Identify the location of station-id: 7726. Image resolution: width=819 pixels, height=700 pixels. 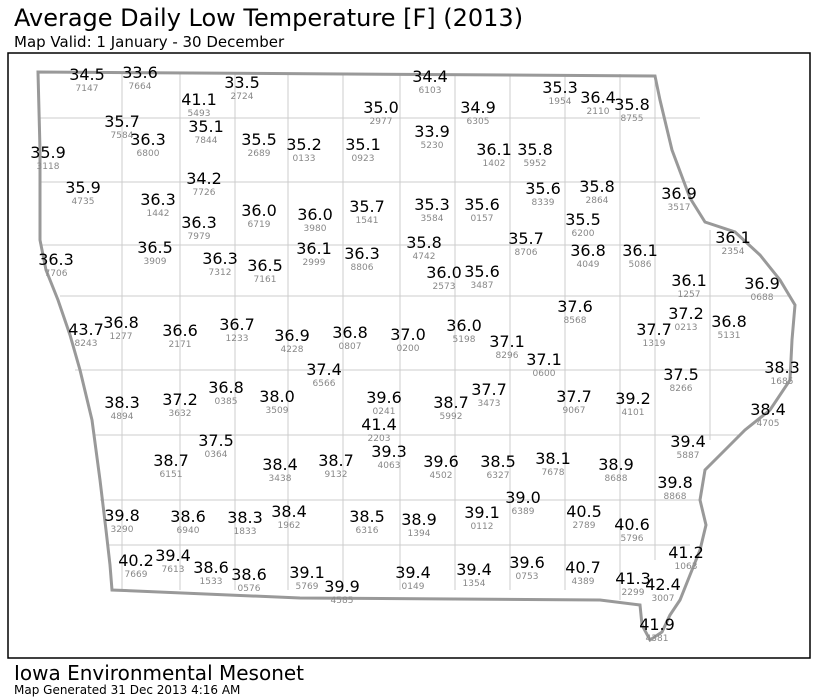
(204, 193).